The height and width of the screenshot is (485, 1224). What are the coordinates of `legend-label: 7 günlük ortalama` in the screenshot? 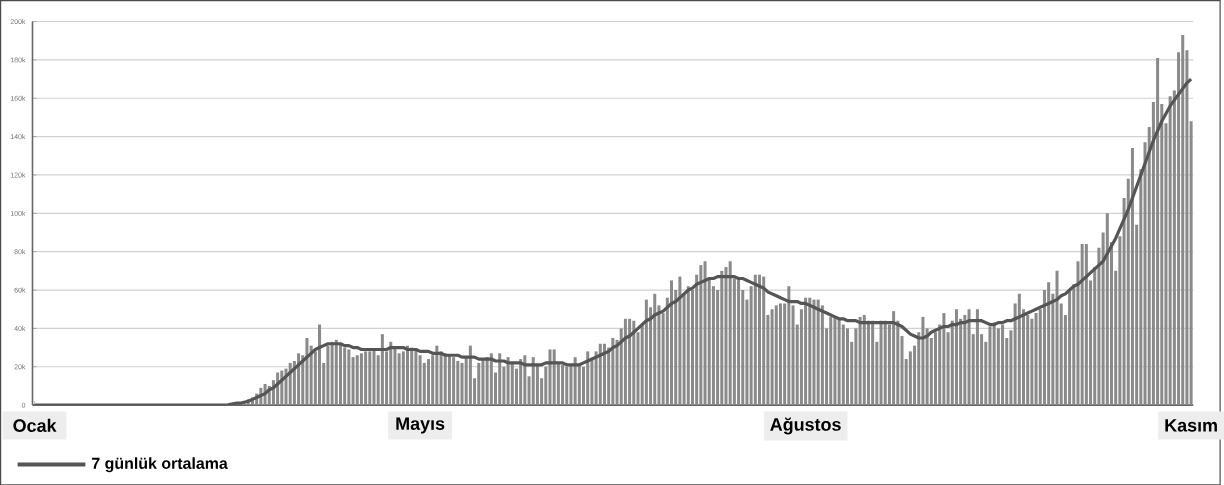 It's located at (160, 465).